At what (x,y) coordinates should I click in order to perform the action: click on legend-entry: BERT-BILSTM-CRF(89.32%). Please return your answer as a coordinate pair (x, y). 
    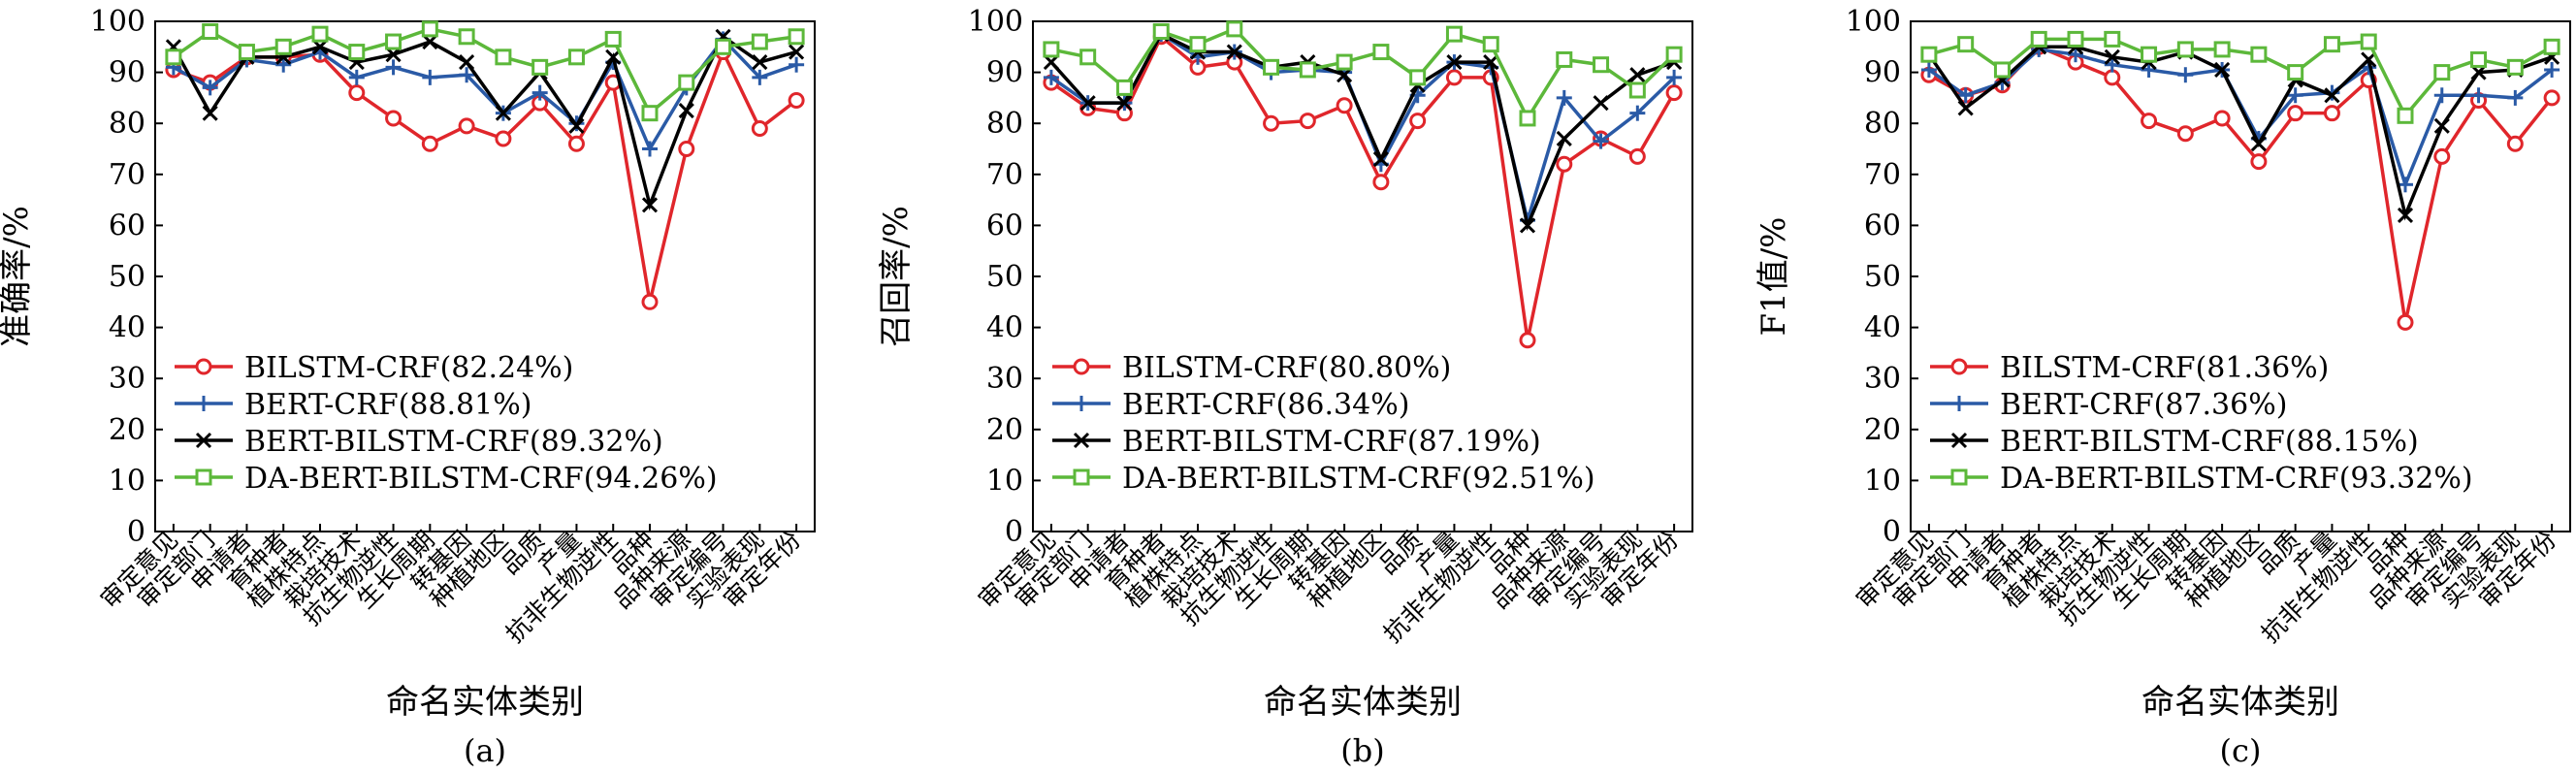
    Looking at the image, I should click on (453, 442).